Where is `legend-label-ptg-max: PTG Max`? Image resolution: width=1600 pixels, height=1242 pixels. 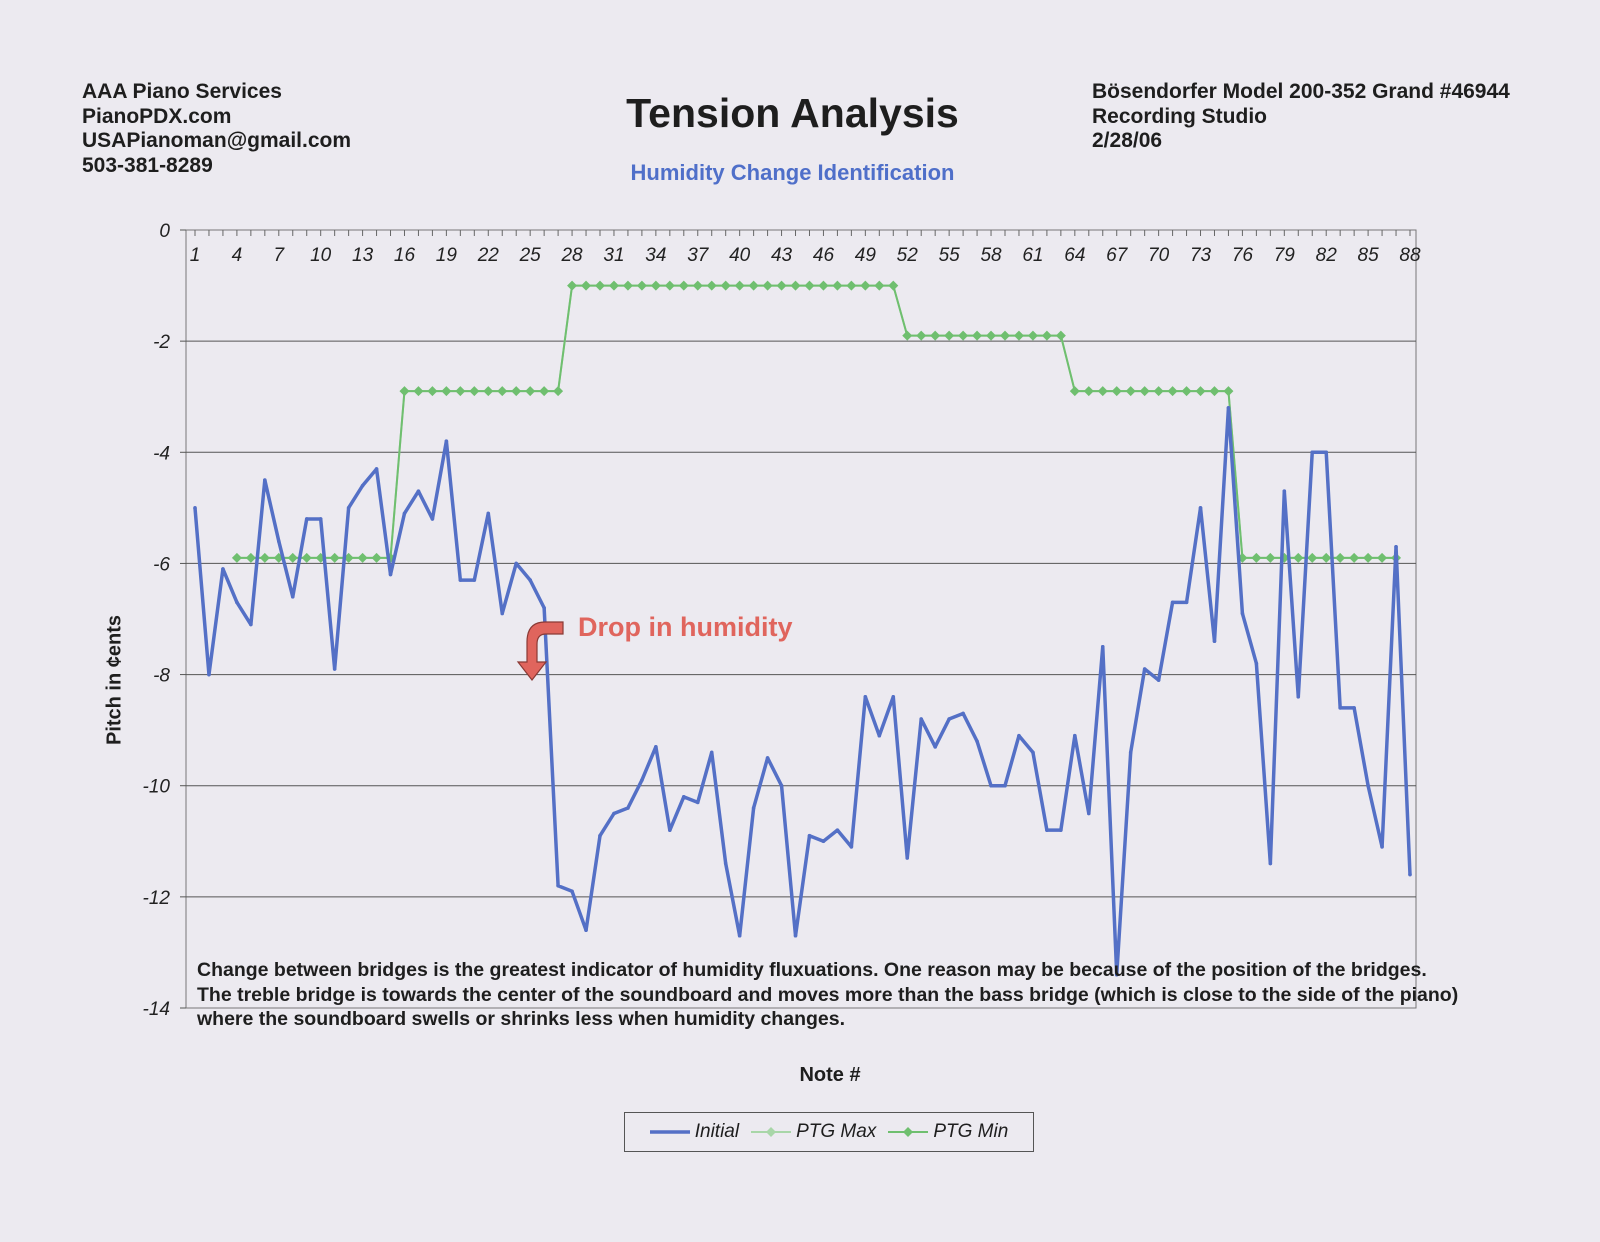
legend-label-ptg-max: PTG Max is located at coordinates (836, 1131).